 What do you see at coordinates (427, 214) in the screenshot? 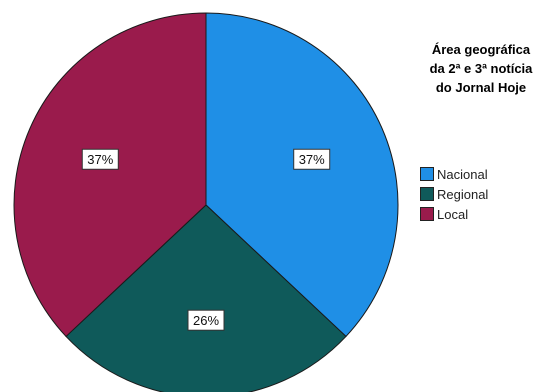
I see `legend-swatch-local` at bounding box center [427, 214].